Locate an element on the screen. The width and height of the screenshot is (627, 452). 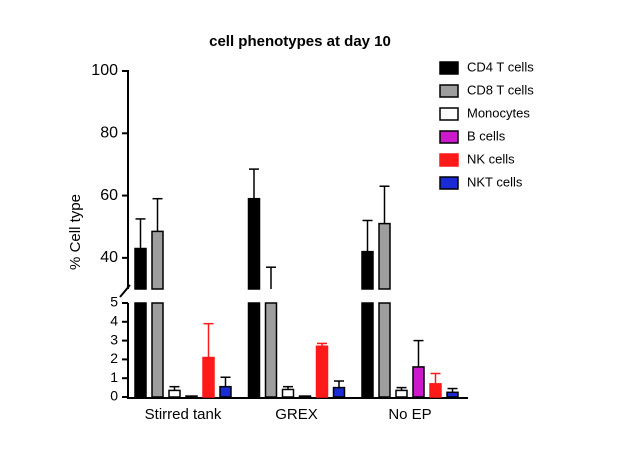
x-tick-label: No EP is located at coordinates (409, 414).